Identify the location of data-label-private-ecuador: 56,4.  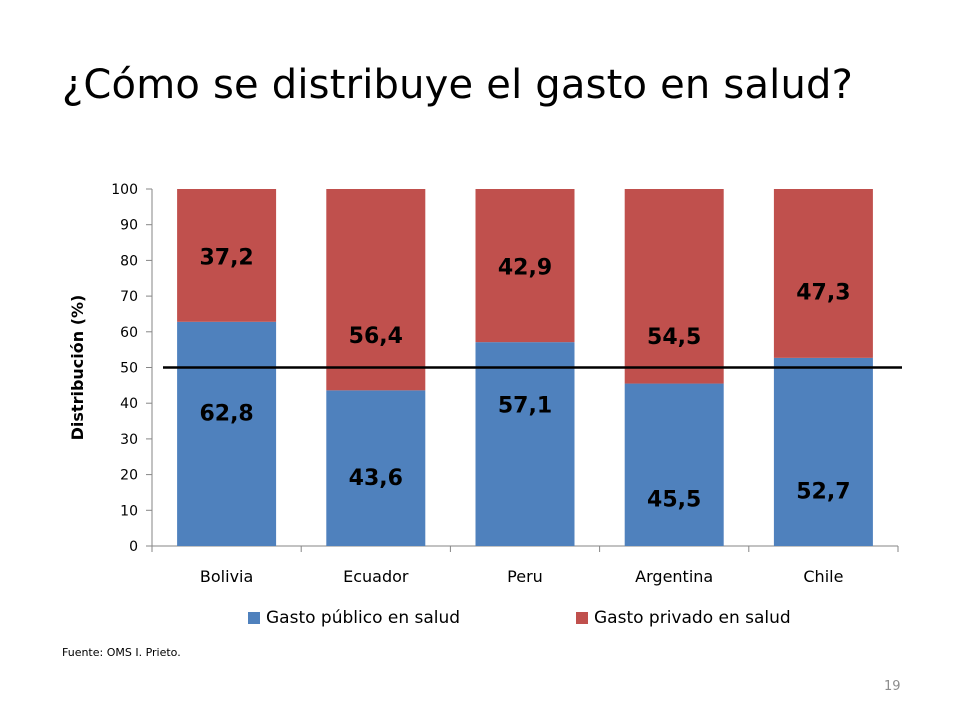
(376, 336).